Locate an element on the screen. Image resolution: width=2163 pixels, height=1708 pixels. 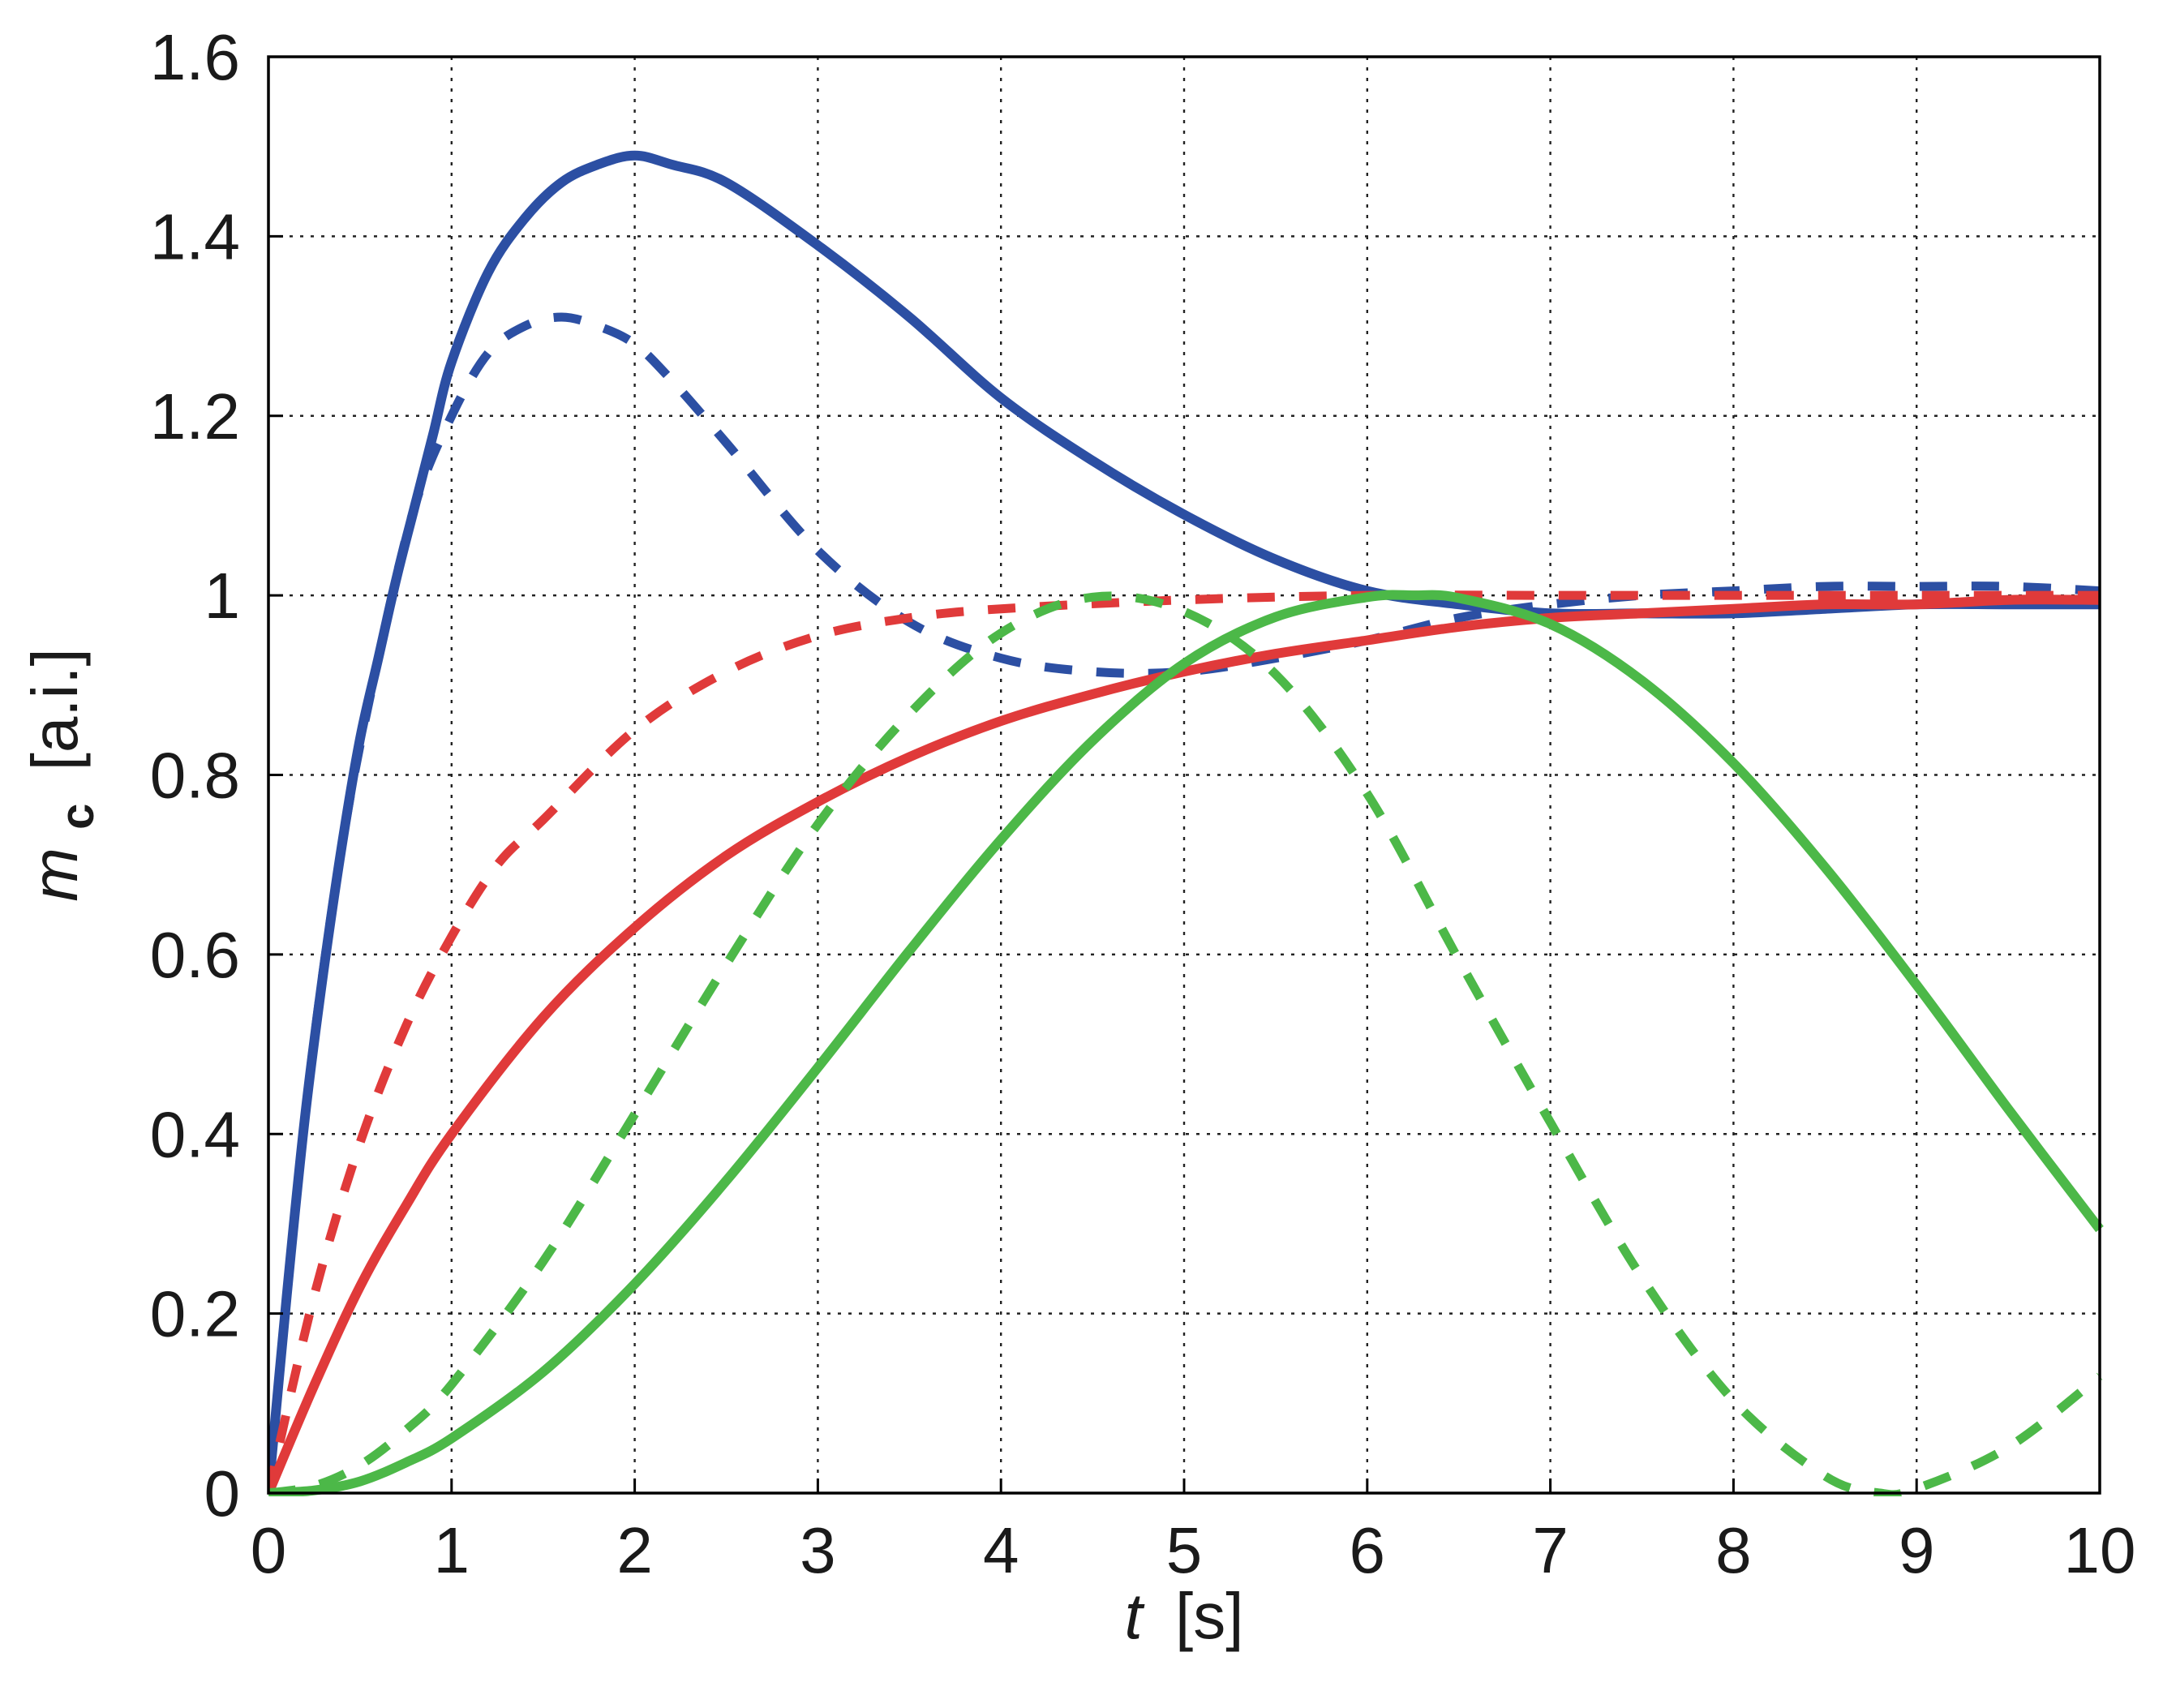
y-tick-label: 0.6 is located at coordinates (195, 955).